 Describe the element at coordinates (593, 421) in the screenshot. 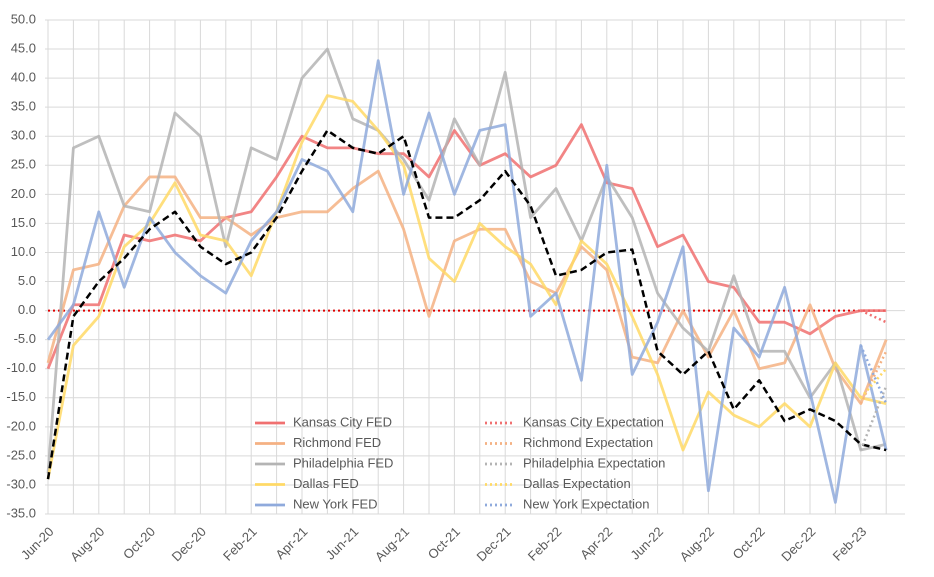

I see `legend-label: Kansas City Expectation` at that location.